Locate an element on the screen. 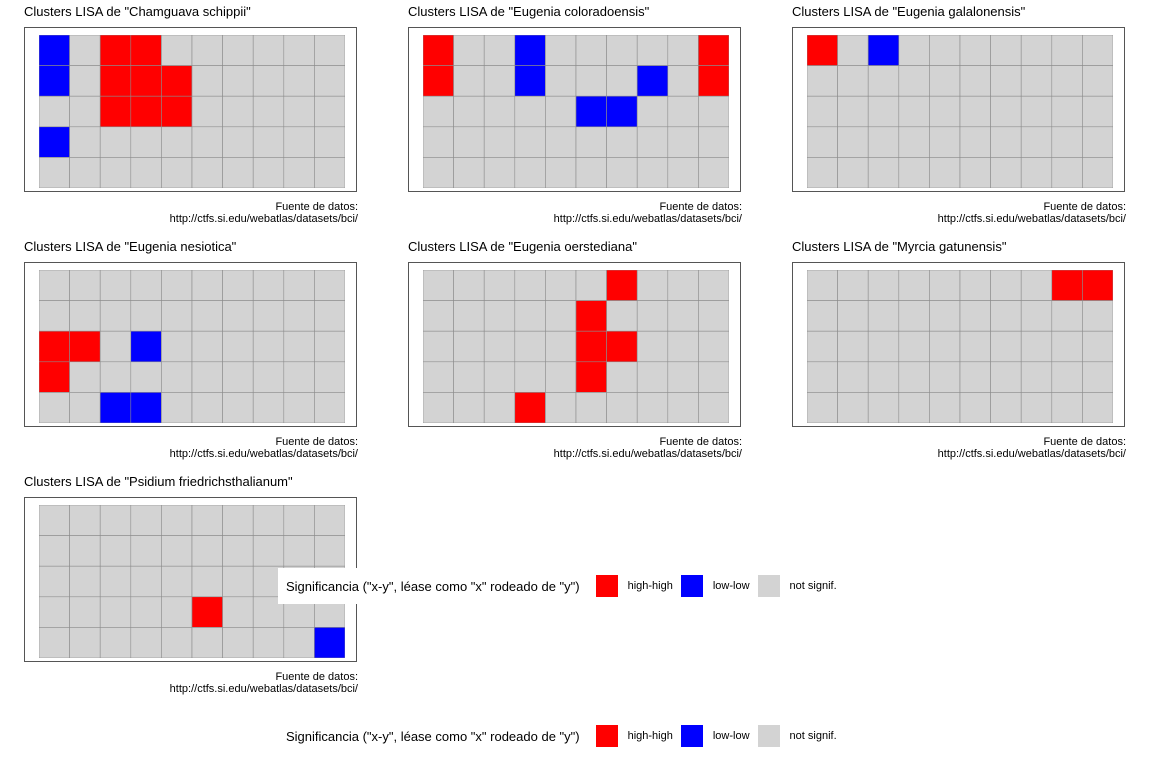 The width and height of the screenshot is (1152, 768). legend-label-not-signif: not signif. is located at coordinates (813, 736).